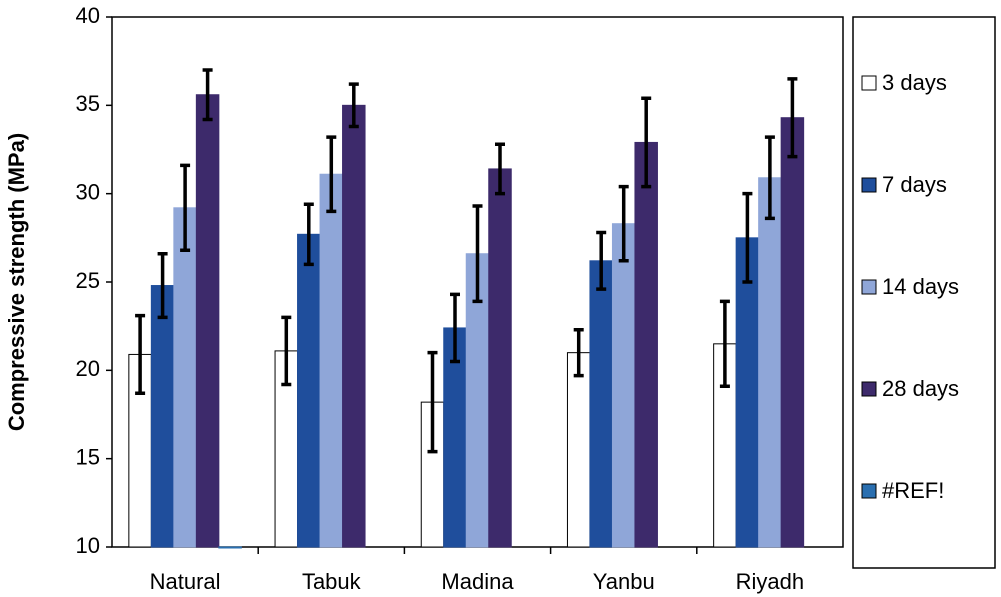 The image size is (1001, 597). I want to click on y-tick-label: 20, so click(88, 368).